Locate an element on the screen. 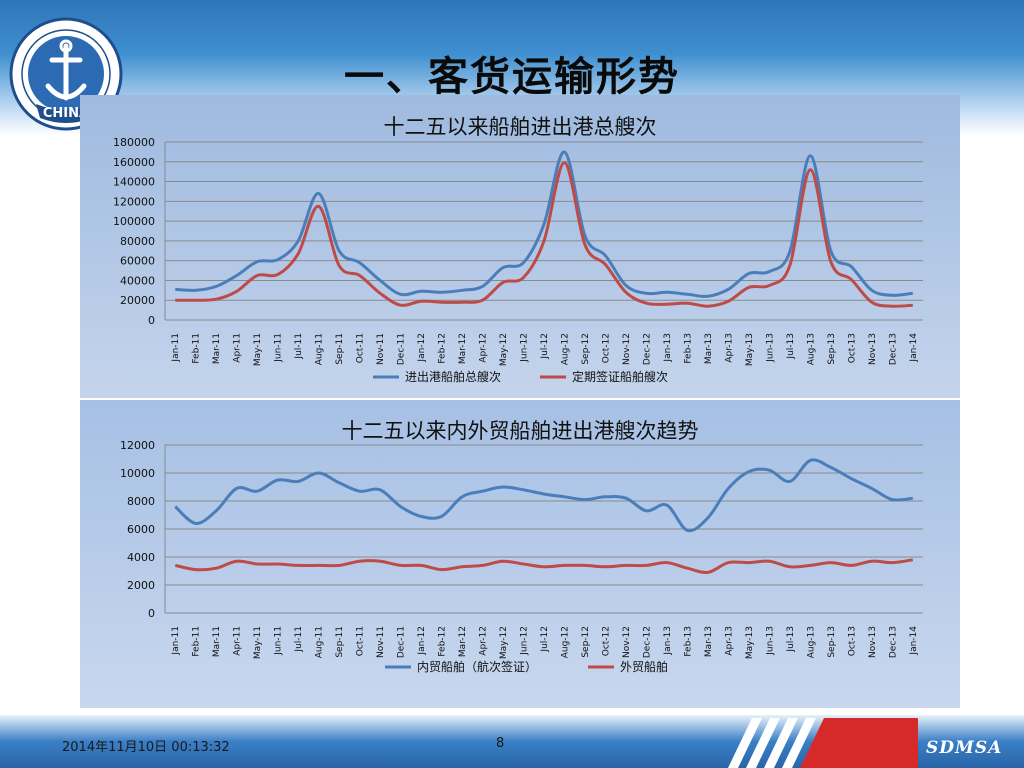 The width and height of the screenshot is (1024, 768). x-tick-label: Sep-12 is located at coordinates (586, 642).